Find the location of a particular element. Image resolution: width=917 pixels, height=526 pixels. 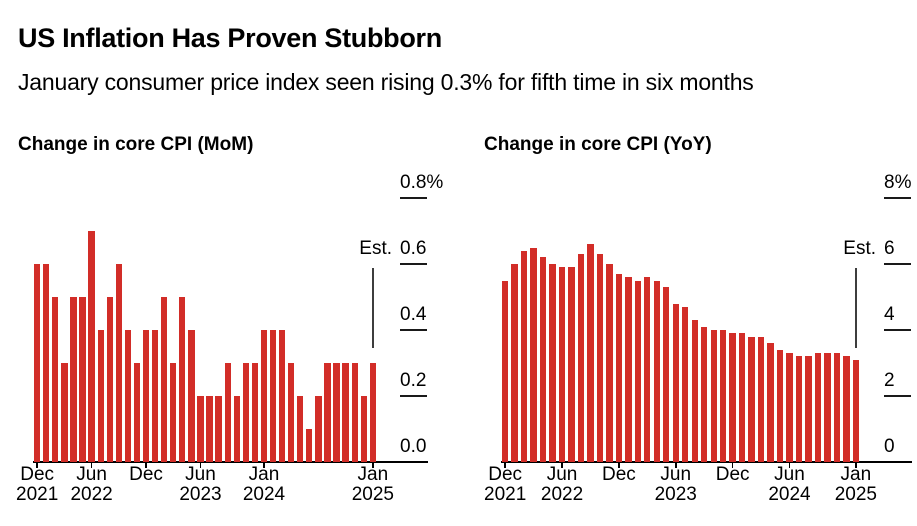

yoy-chart-title: Change in core CPI (YoY) is located at coordinates (598, 144).